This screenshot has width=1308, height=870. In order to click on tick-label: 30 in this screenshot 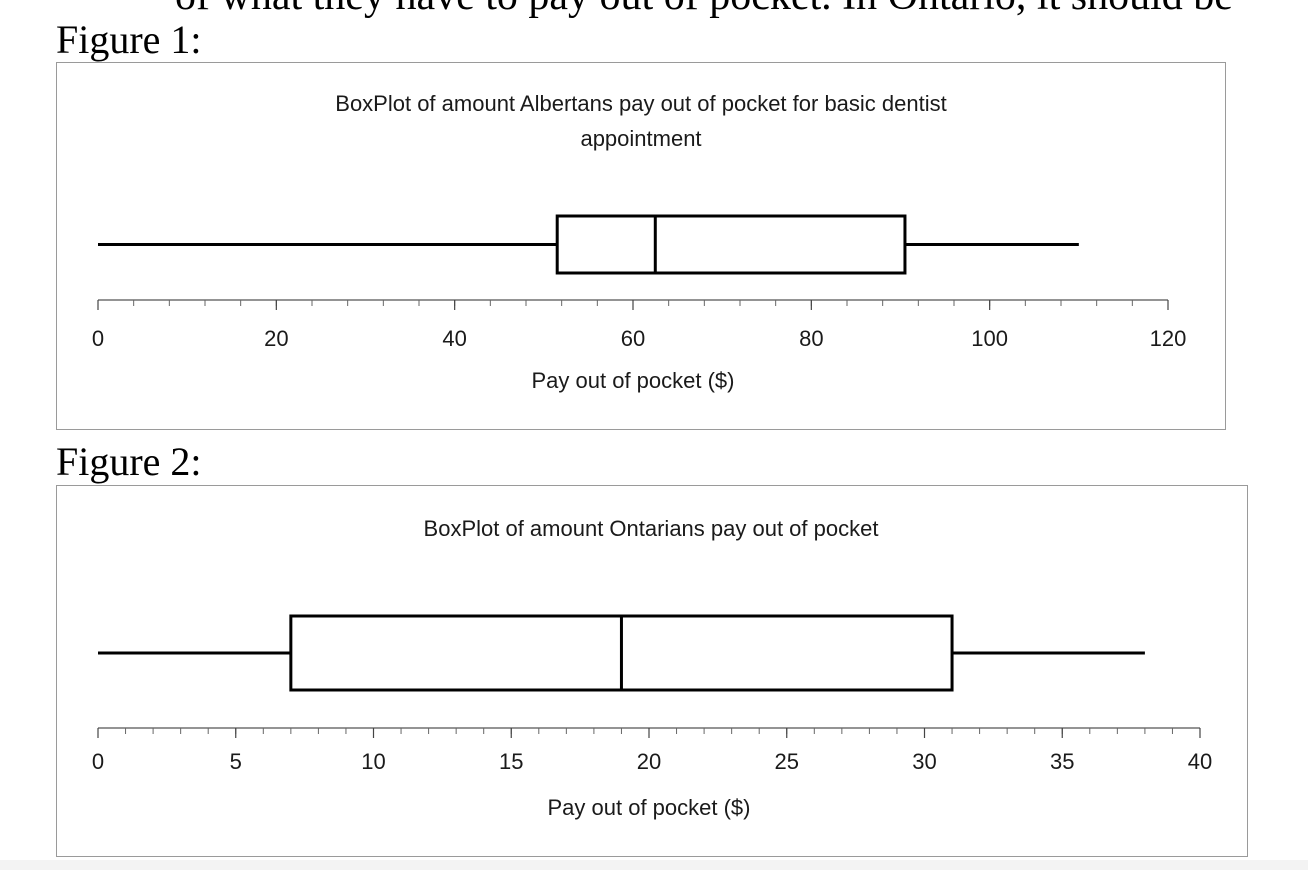, I will do `click(924, 761)`.